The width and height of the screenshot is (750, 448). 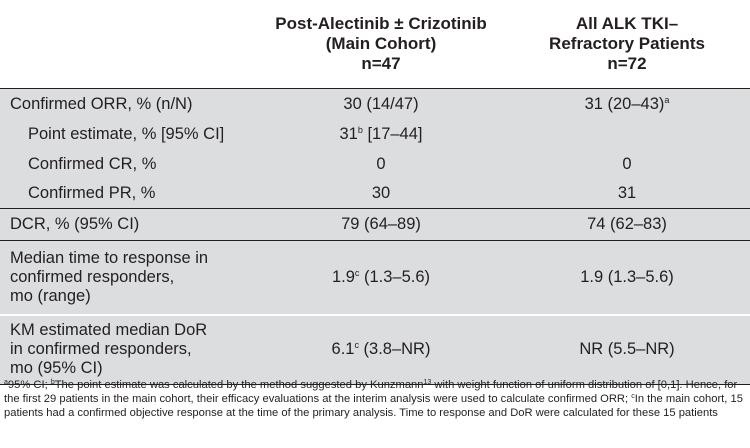 I want to click on footnote-marker: a, so click(x=667, y=99).